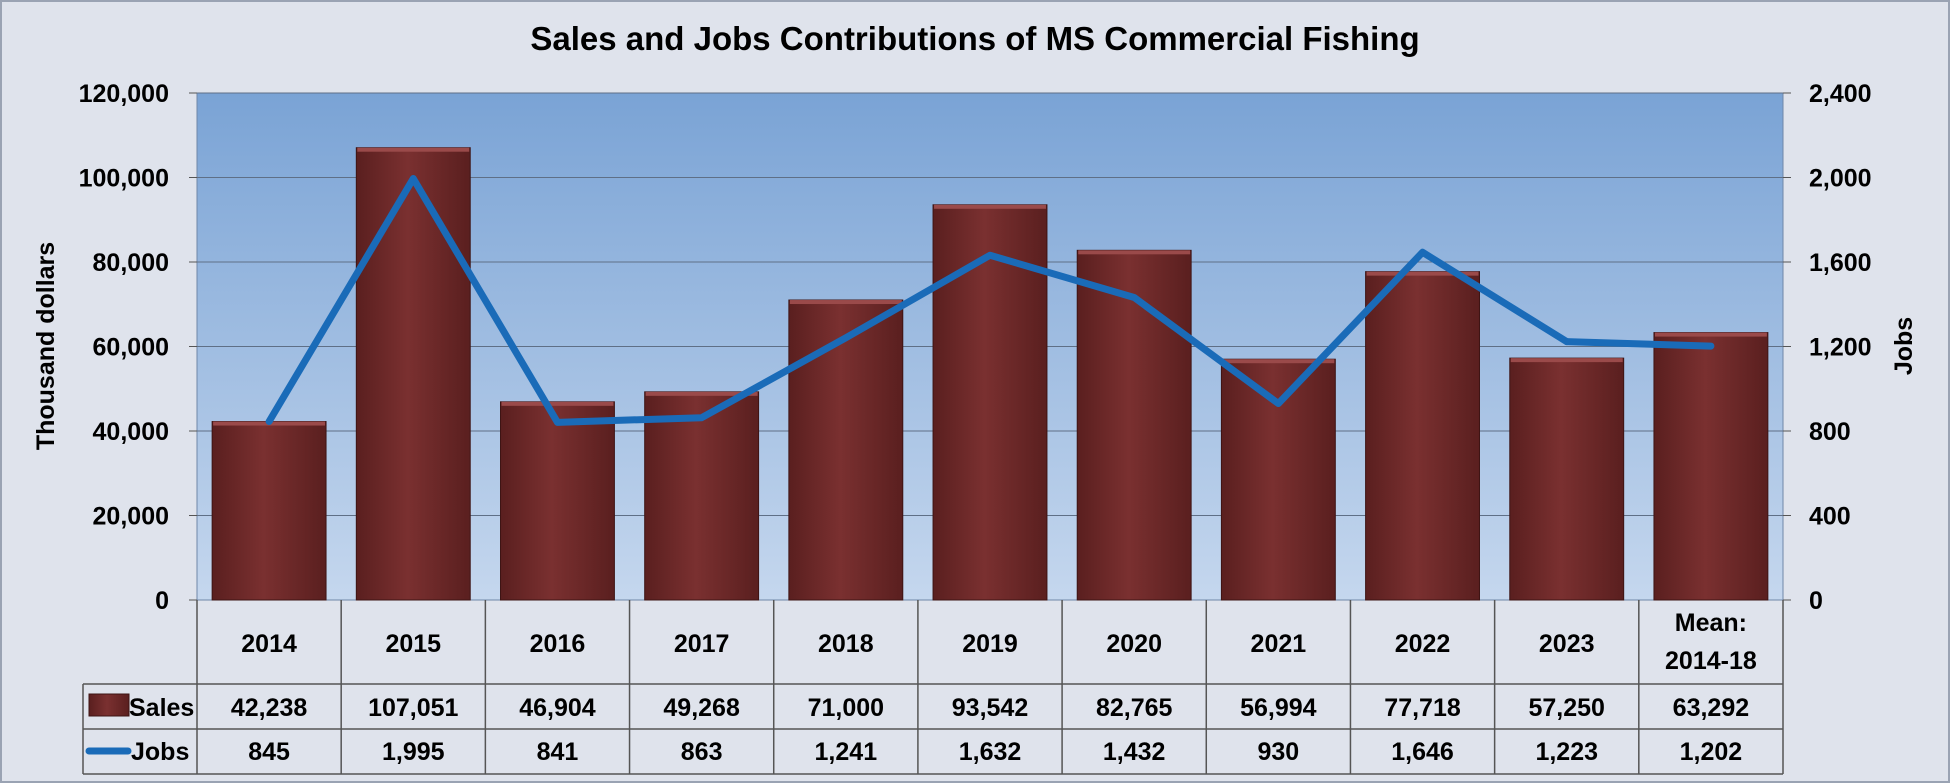 This screenshot has width=1950, height=783. What do you see at coordinates (990, 708) in the screenshot?
I see `sales-value: 93,542` at bounding box center [990, 708].